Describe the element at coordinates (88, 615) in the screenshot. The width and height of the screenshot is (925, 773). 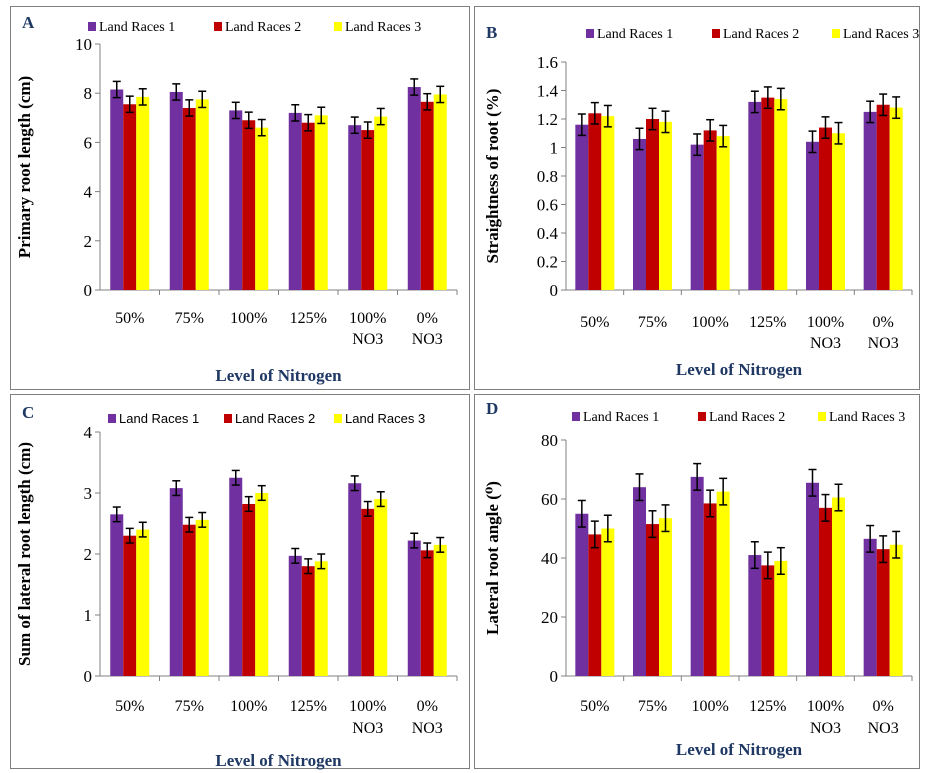
I see `y-tick-label: 1` at that location.